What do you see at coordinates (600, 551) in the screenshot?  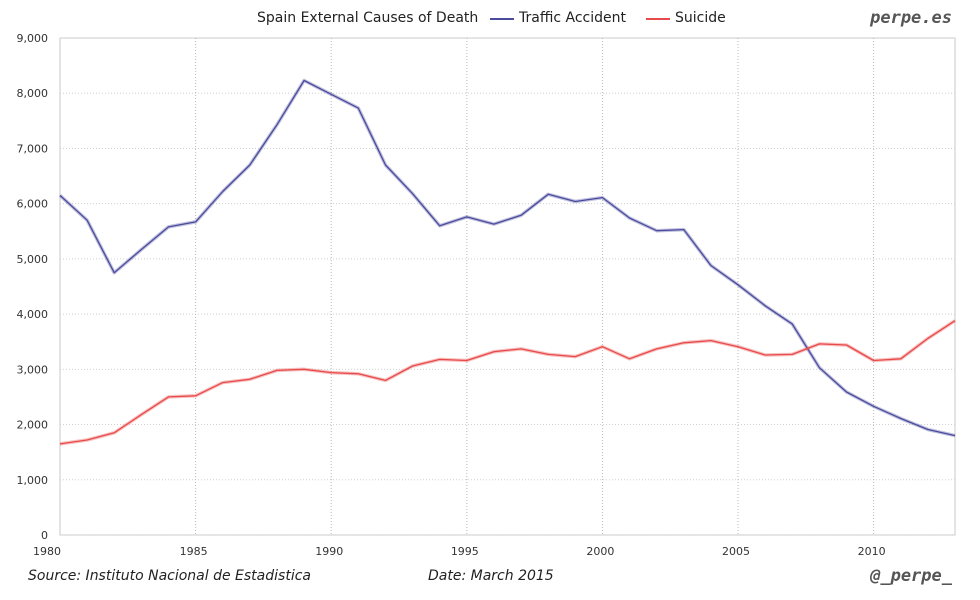 I see `x-tick-label: 2000` at bounding box center [600, 551].